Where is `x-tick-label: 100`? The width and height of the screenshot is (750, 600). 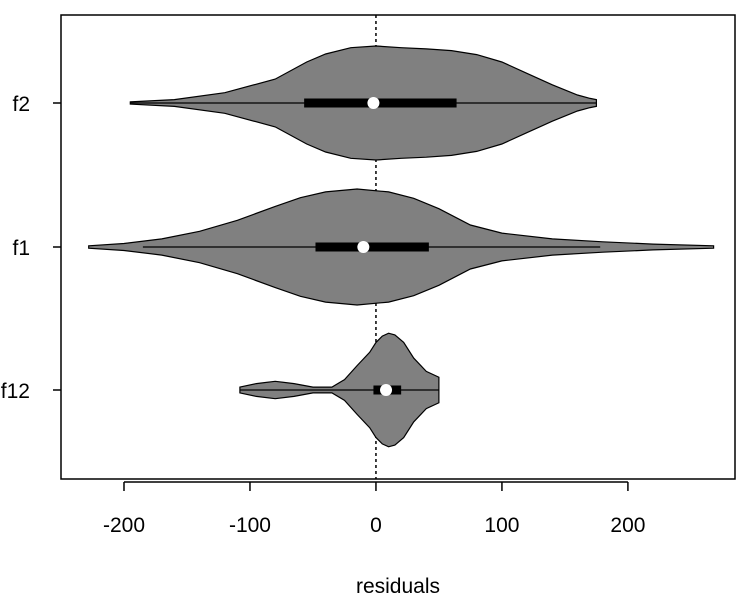
x-tick-label: 100 is located at coordinates (501, 525).